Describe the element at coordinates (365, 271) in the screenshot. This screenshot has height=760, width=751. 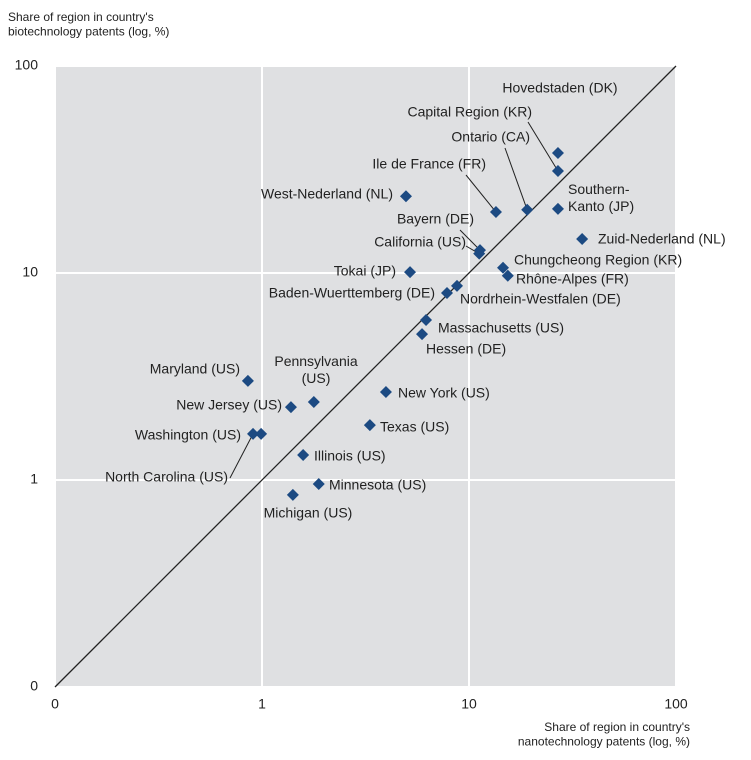
I see `point-label: Tokai (JP)` at that location.